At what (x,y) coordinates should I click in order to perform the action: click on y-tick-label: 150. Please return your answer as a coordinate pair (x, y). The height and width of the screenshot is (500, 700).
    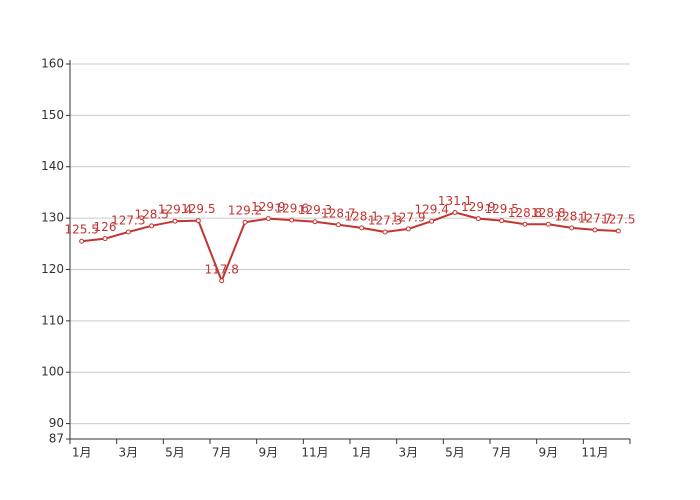
    Looking at the image, I should click on (52, 115).